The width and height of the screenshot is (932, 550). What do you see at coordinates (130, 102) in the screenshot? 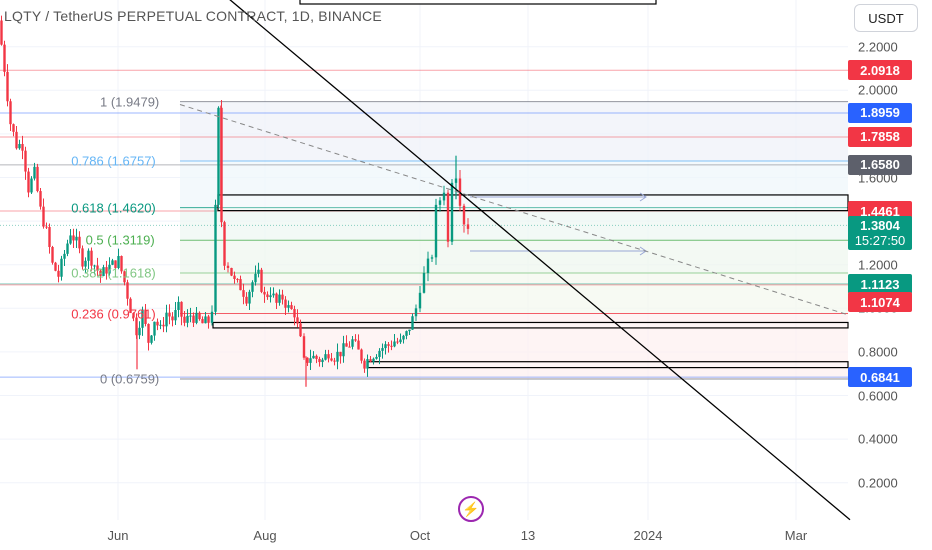
I see `fib-label: 1 (1.9479)` at bounding box center [130, 102].